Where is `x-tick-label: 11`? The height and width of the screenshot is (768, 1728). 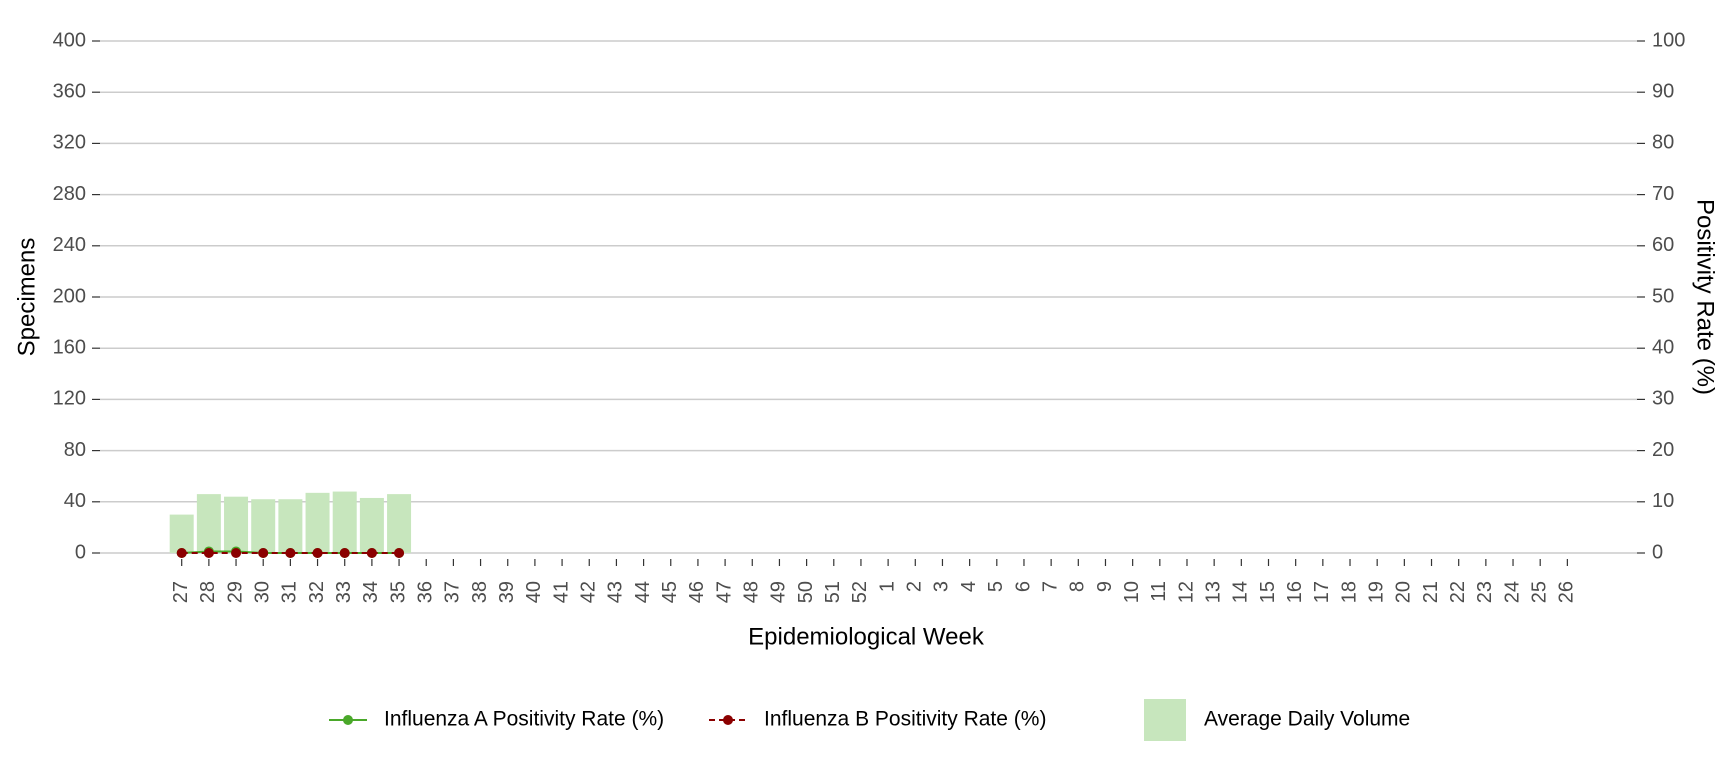 x-tick-label: 11 is located at coordinates (1159, 591).